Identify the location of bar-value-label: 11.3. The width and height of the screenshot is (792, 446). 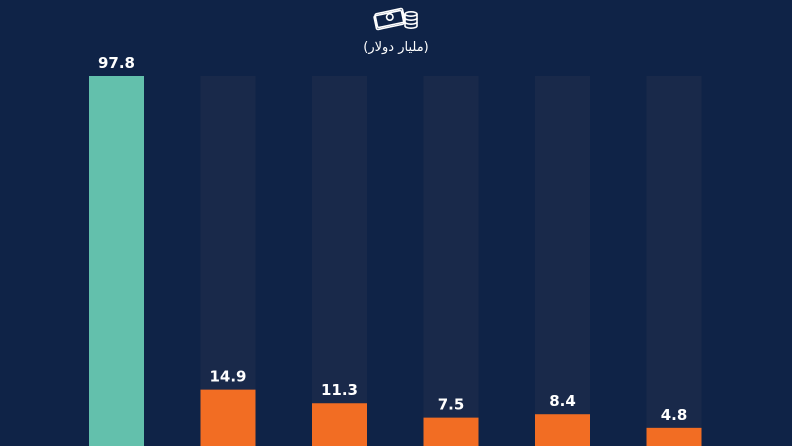
(339, 390).